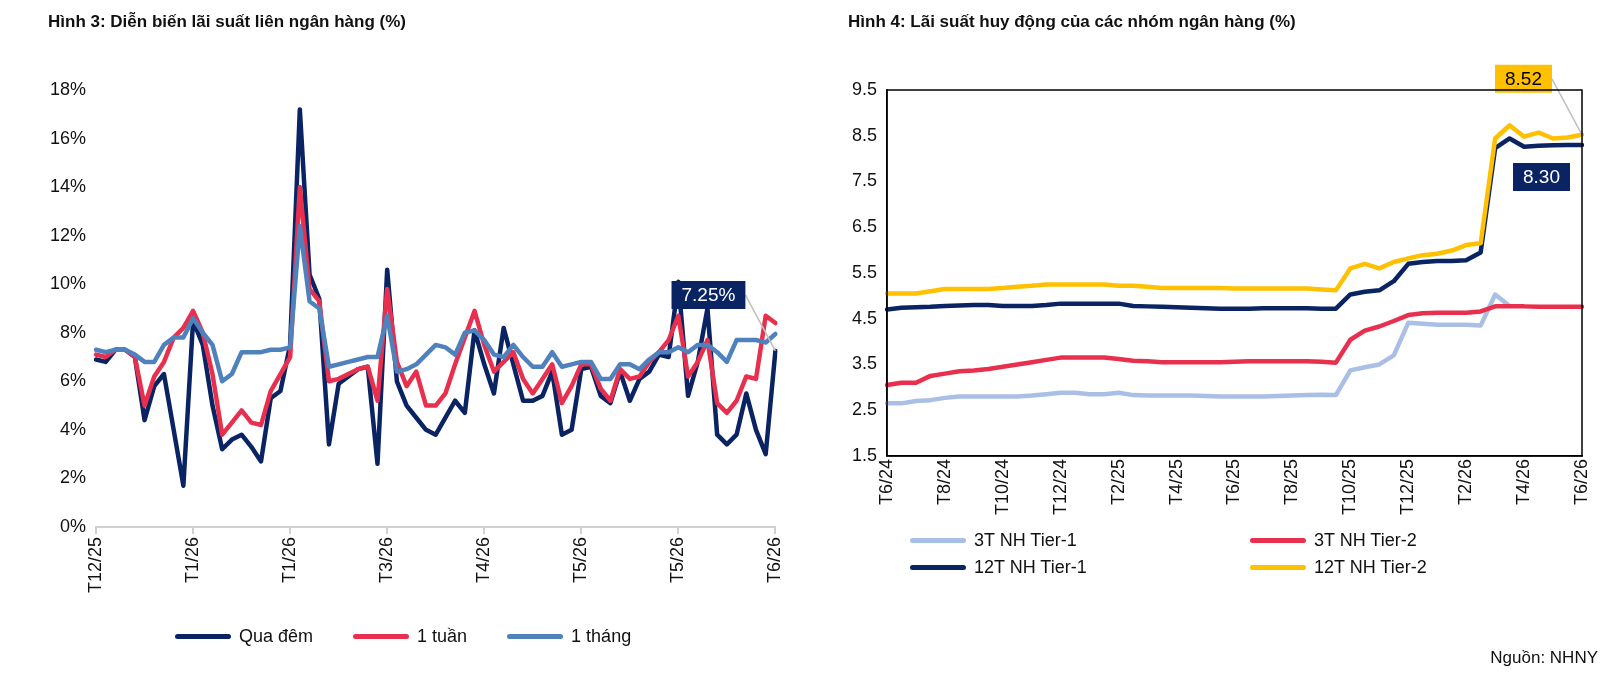 This screenshot has height=687, width=1622. What do you see at coordinates (1370, 567) in the screenshot?
I see `legend-label: 12T NH Tier-2` at bounding box center [1370, 567].